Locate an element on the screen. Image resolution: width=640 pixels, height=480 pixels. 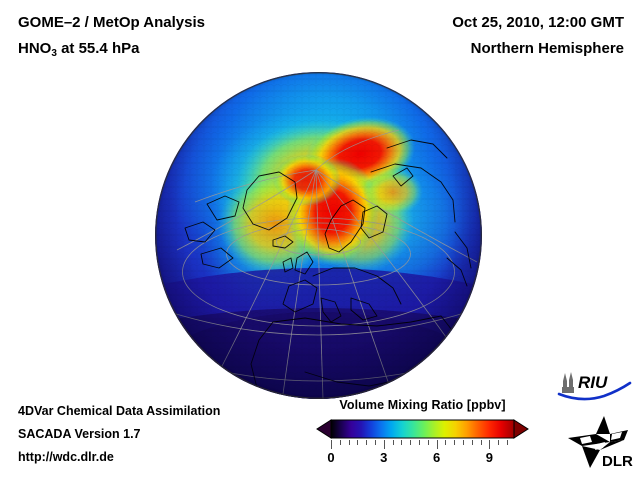
colorbar-gradient is located at coordinates (422, 429).